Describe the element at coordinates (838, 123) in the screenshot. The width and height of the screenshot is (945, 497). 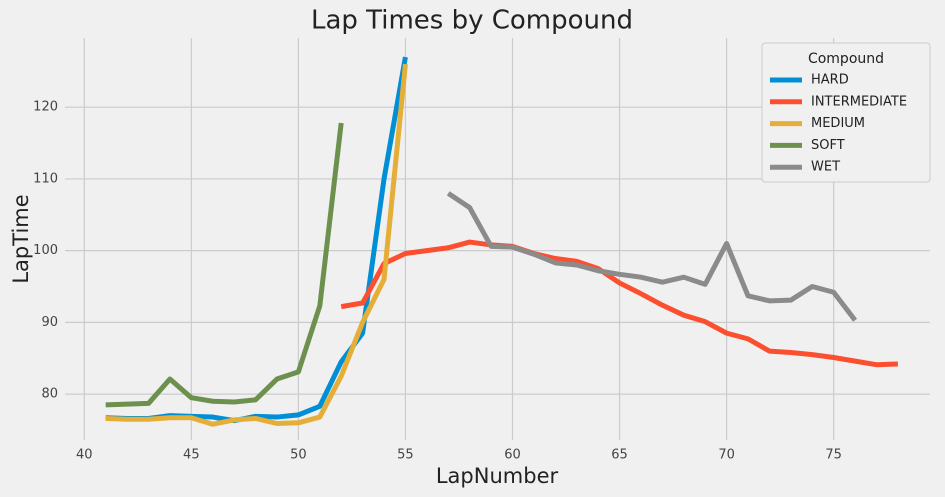
I see `legend-label: MEDIUM` at that location.